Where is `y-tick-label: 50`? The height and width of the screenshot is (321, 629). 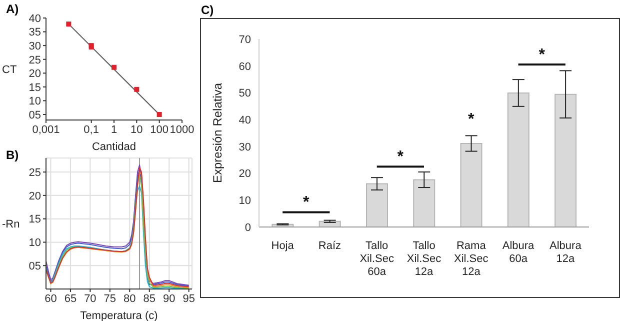 y-tick-label: 50 is located at coordinates (244, 94).